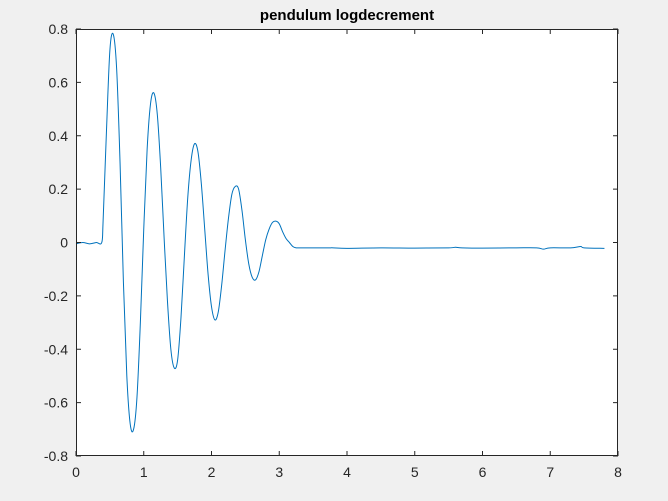  Describe the element at coordinates (483, 472) in the screenshot. I see `x-tick-label: 6` at that location.